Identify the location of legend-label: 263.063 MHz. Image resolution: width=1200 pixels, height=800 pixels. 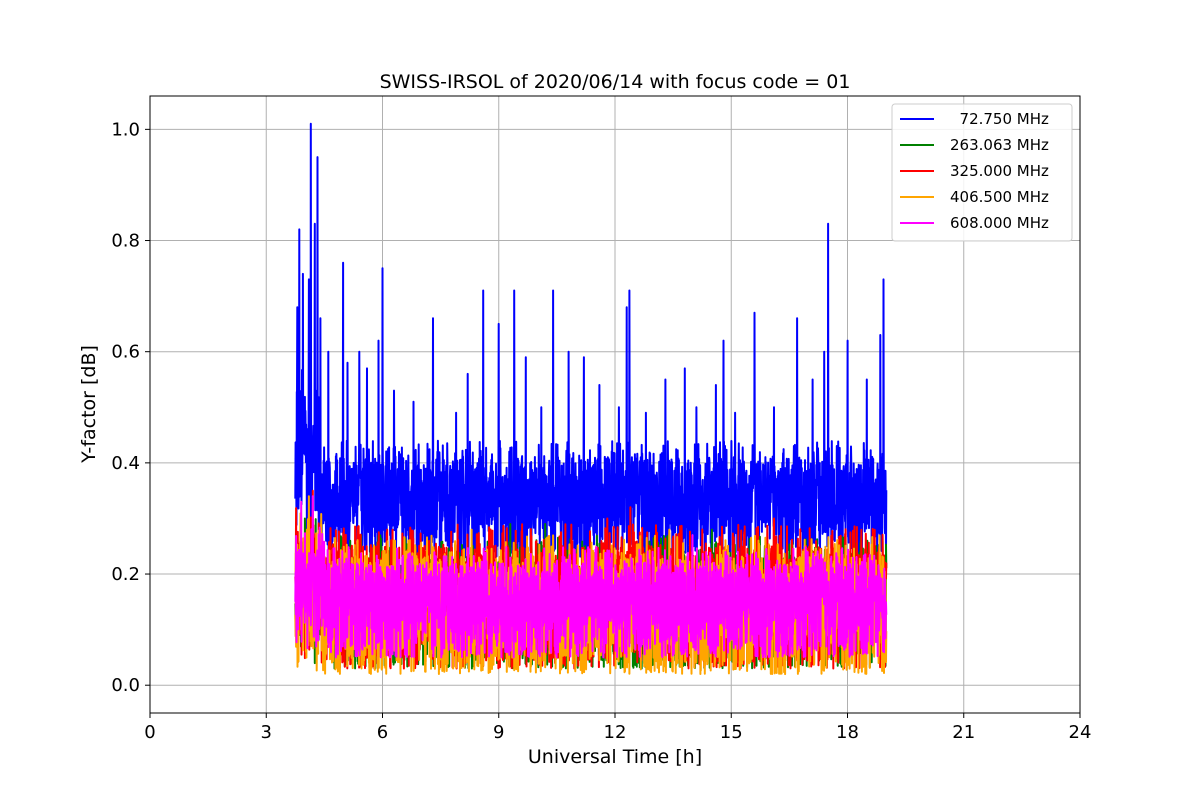
(999, 145).